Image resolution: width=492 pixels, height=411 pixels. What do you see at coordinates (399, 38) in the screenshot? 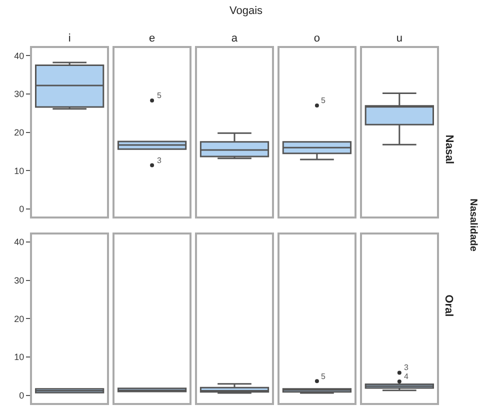
I see `x-tick-label: u` at bounding box center [399, 38].